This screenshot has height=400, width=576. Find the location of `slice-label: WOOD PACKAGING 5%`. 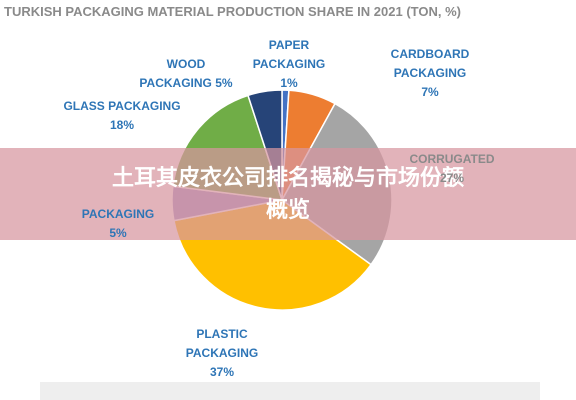

slice-label: WOOD PACKAGING 5% is located at coordinates (186, 74).